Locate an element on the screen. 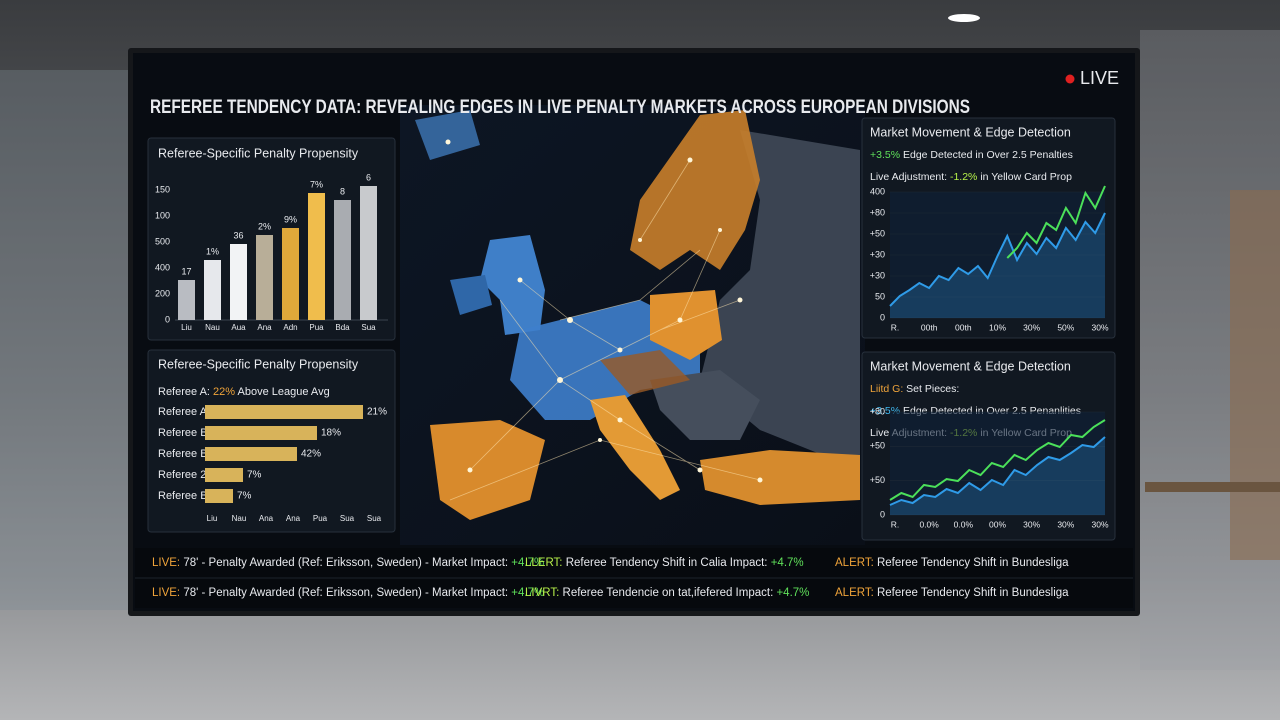 The image size is (1280, 720). live-dot is located at coordinates (1070, 79).